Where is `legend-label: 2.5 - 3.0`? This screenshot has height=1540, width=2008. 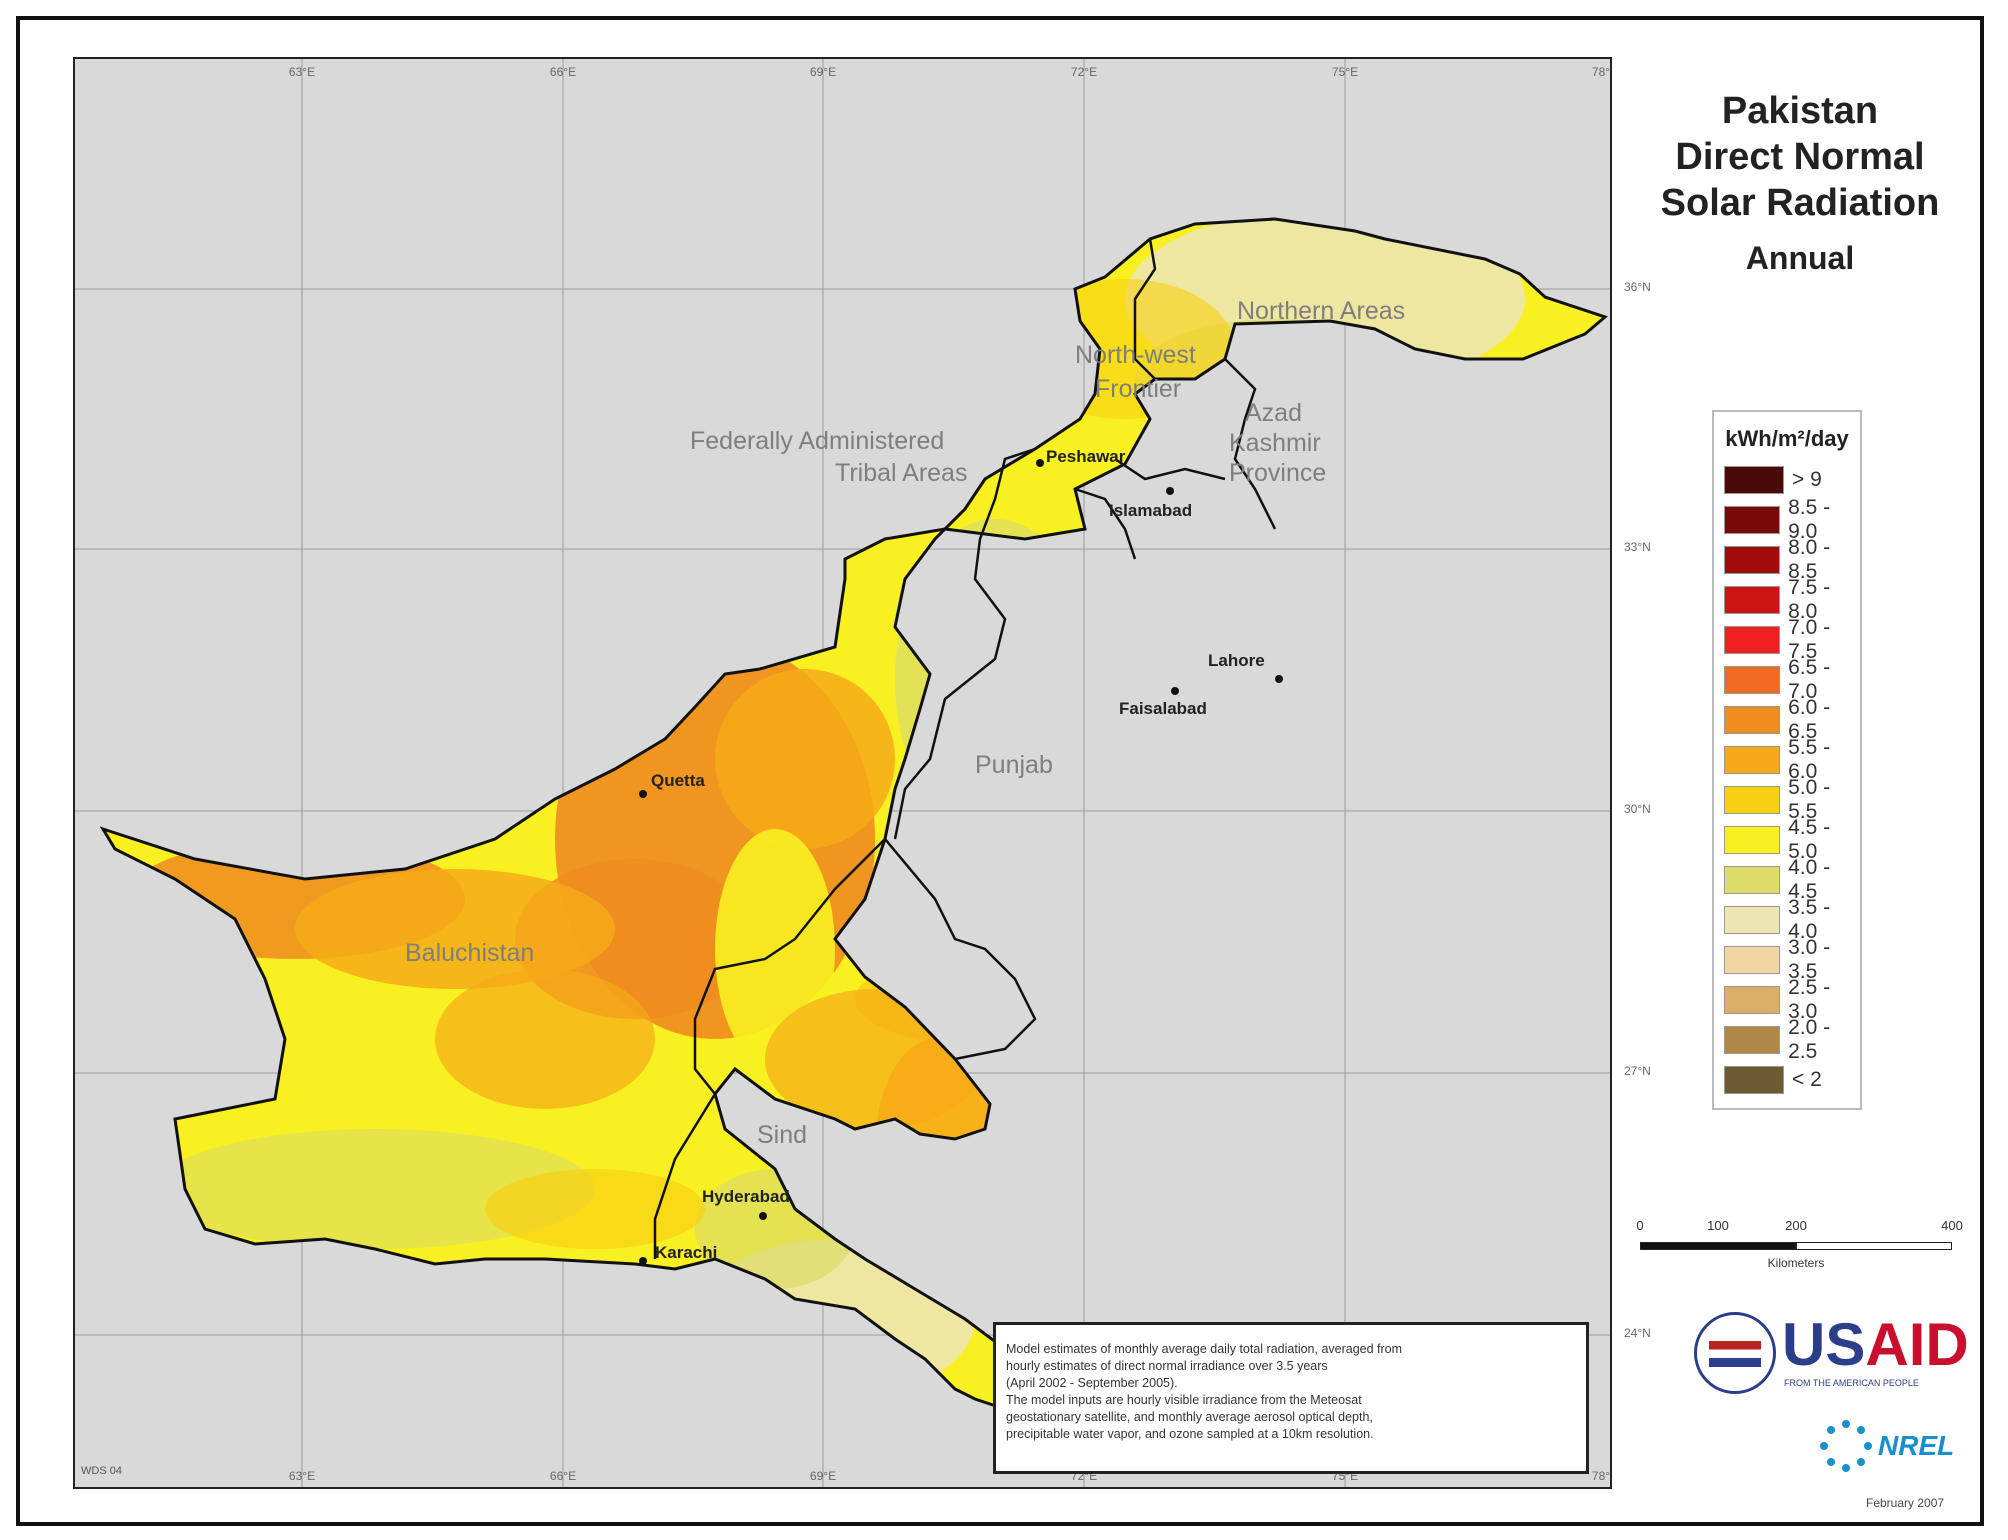 legend-label: 2.5 - 3.0 is located at coordinates (1809, 999).